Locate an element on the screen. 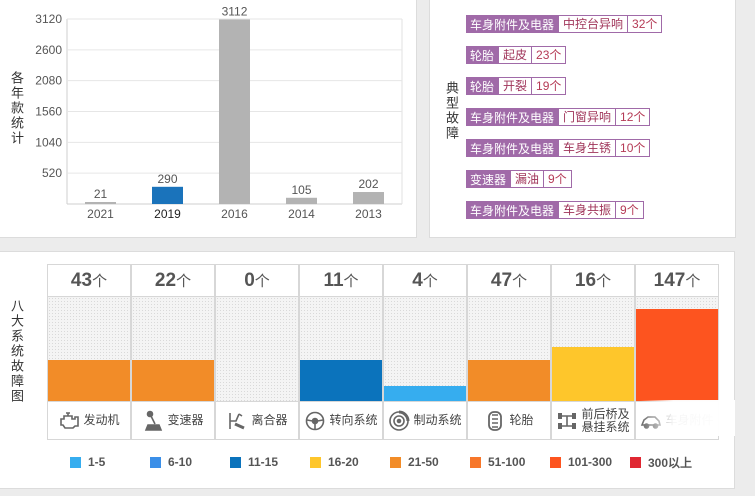 Image resolution: width=755 pixels, height=496 pixels. system-label-text: 前后桥及 悬挂系统 is located at coordinates (605, 420).